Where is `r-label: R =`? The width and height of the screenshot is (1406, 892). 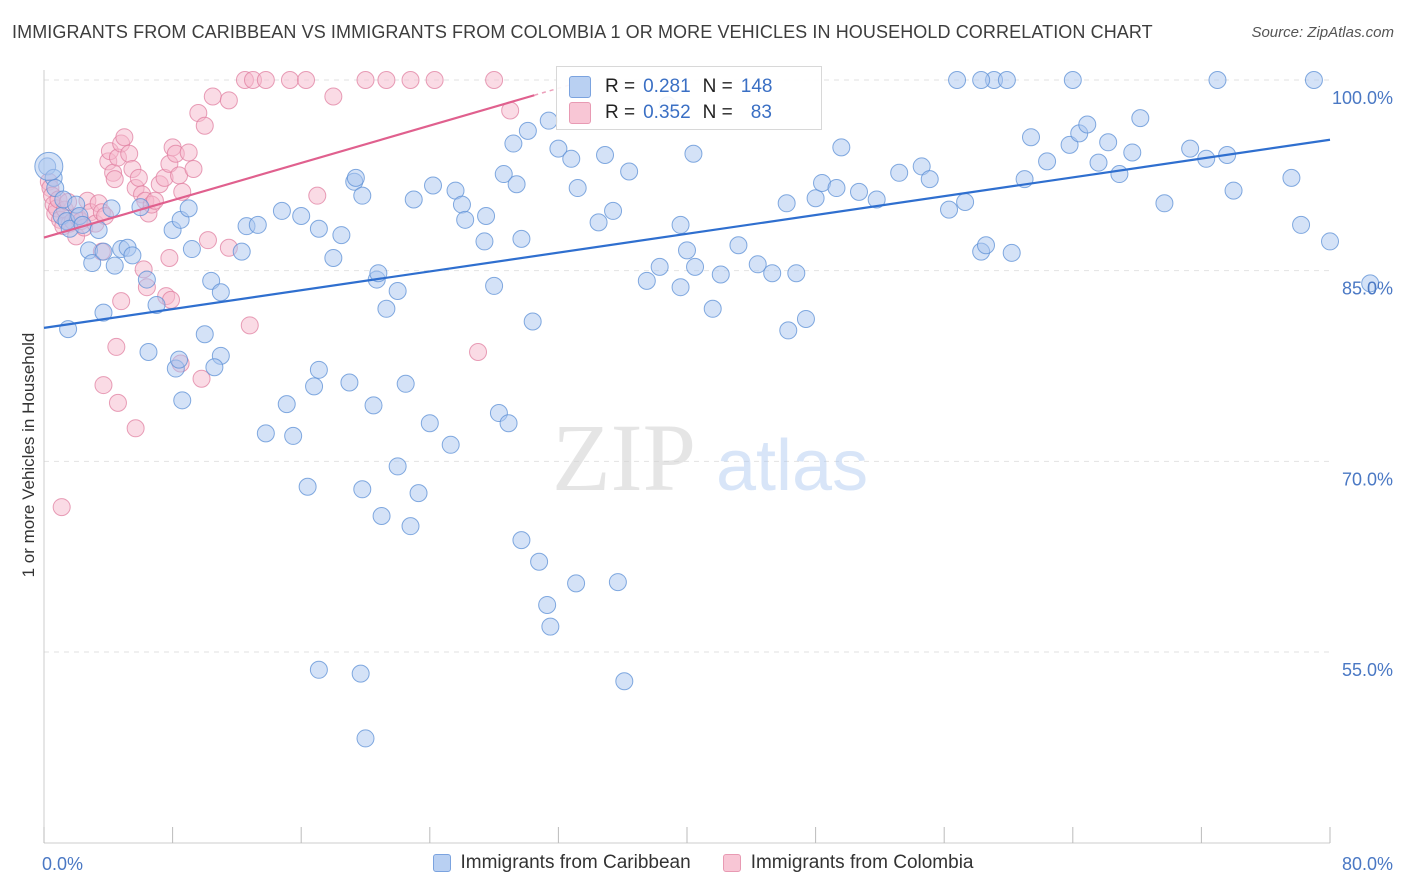 r-label: R = is located at coordinates (620, 112).